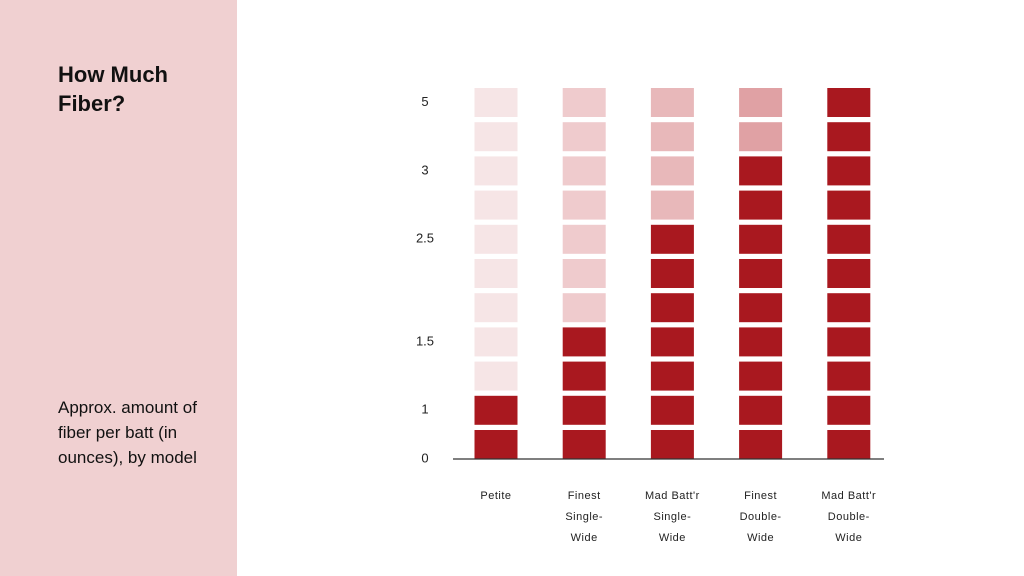  Describe the element at coordinates (424, 169) in the screenshot. I see `y-tick-label: 3` at that location.